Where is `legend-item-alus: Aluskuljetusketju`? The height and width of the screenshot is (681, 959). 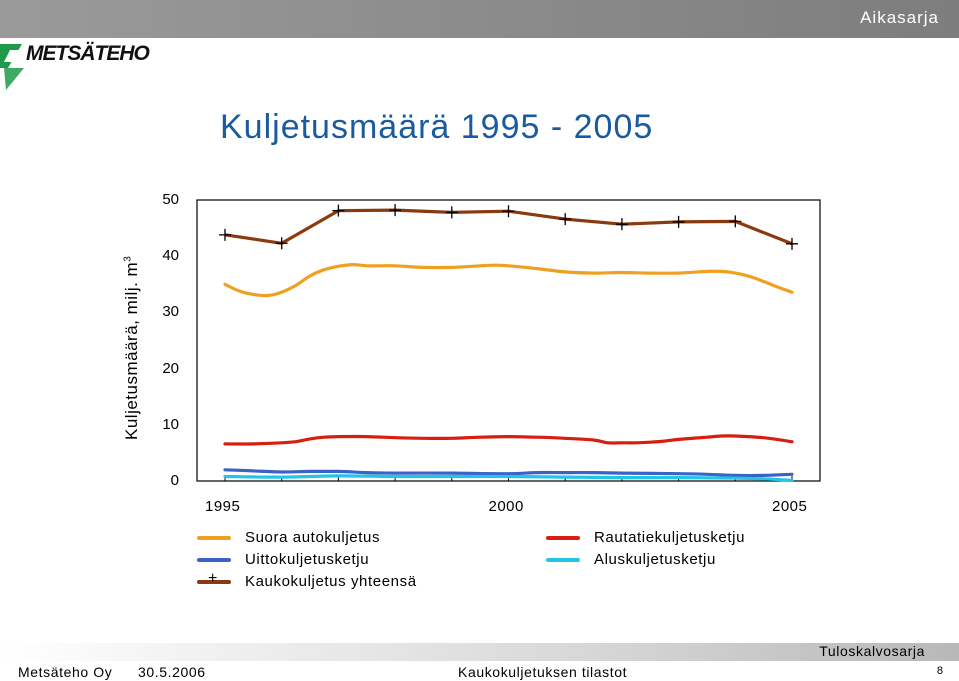 legend-item-alus: Aluskuljetusketju is located at coordinates (631, 559).